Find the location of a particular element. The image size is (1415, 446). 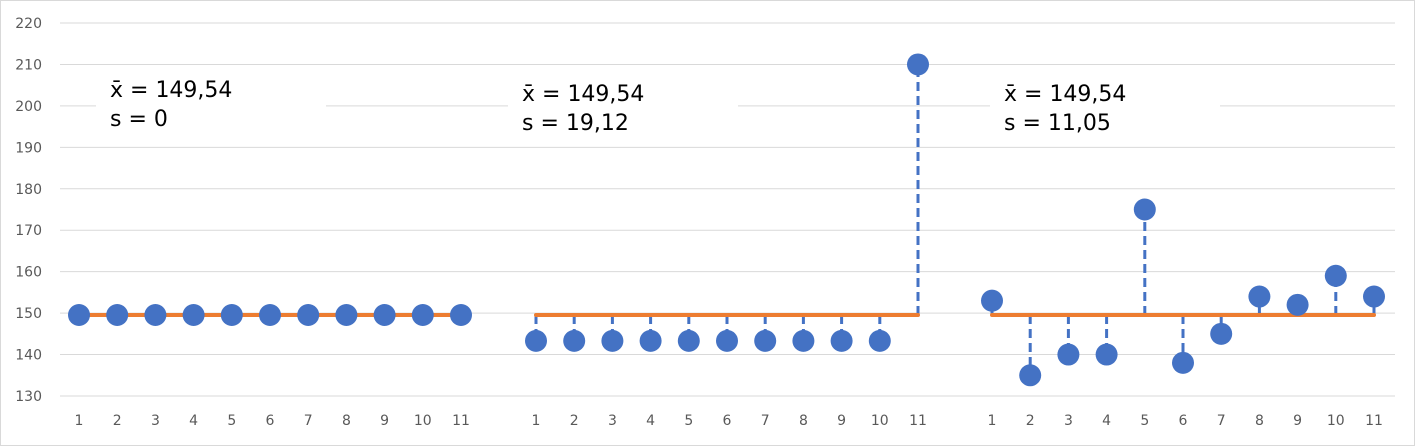

y-tick-label: 210 is located at coordinates (28, 65).